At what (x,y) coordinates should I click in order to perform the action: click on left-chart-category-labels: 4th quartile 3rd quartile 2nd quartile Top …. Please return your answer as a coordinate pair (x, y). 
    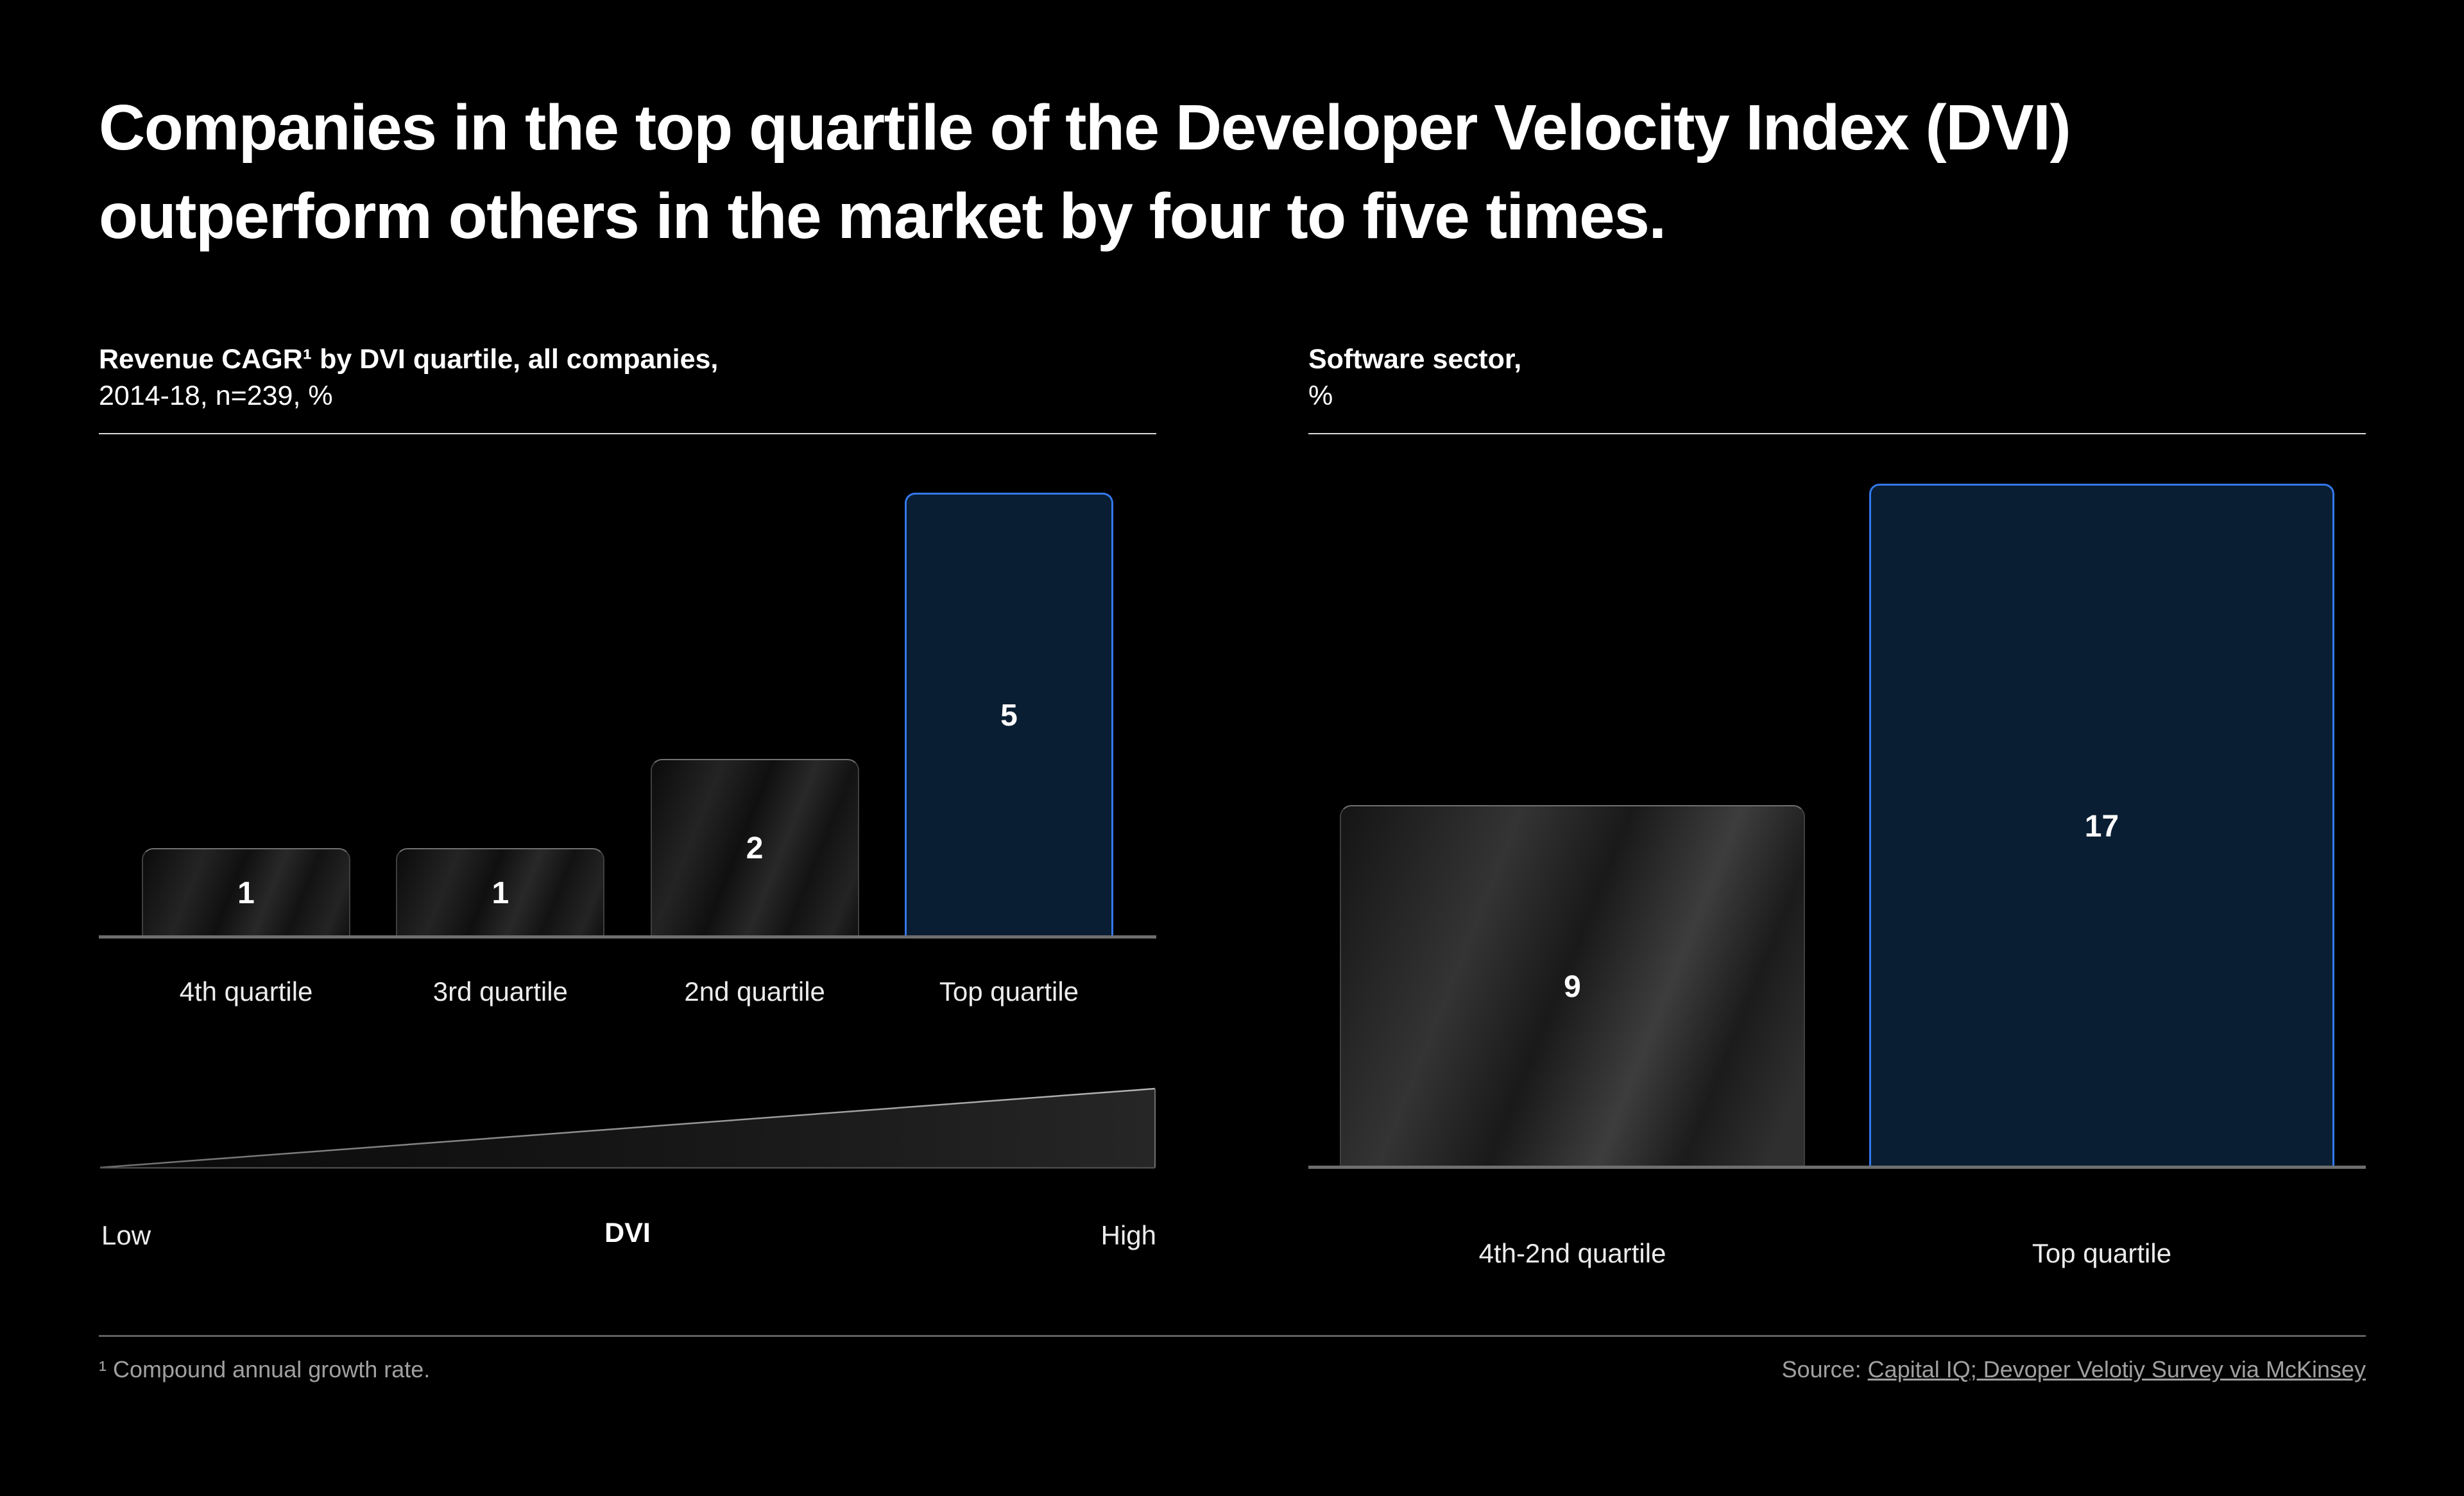
    Looking at the image, I should click on (628, 991).